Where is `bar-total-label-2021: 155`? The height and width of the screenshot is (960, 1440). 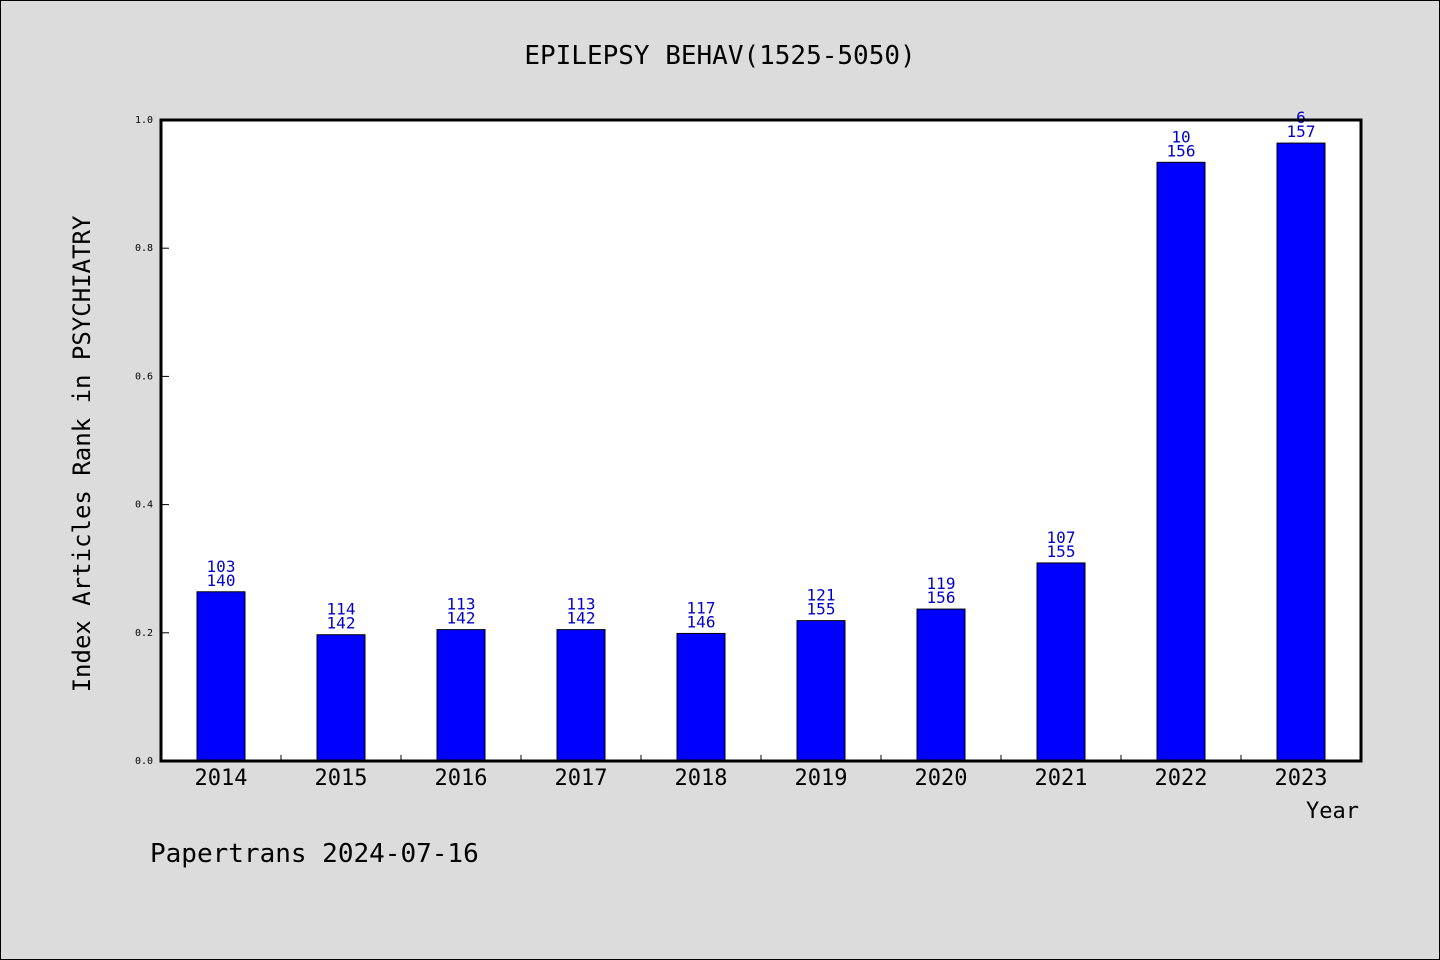 bar-total-label-2021: 155 is located at coordinates (1061, 551).